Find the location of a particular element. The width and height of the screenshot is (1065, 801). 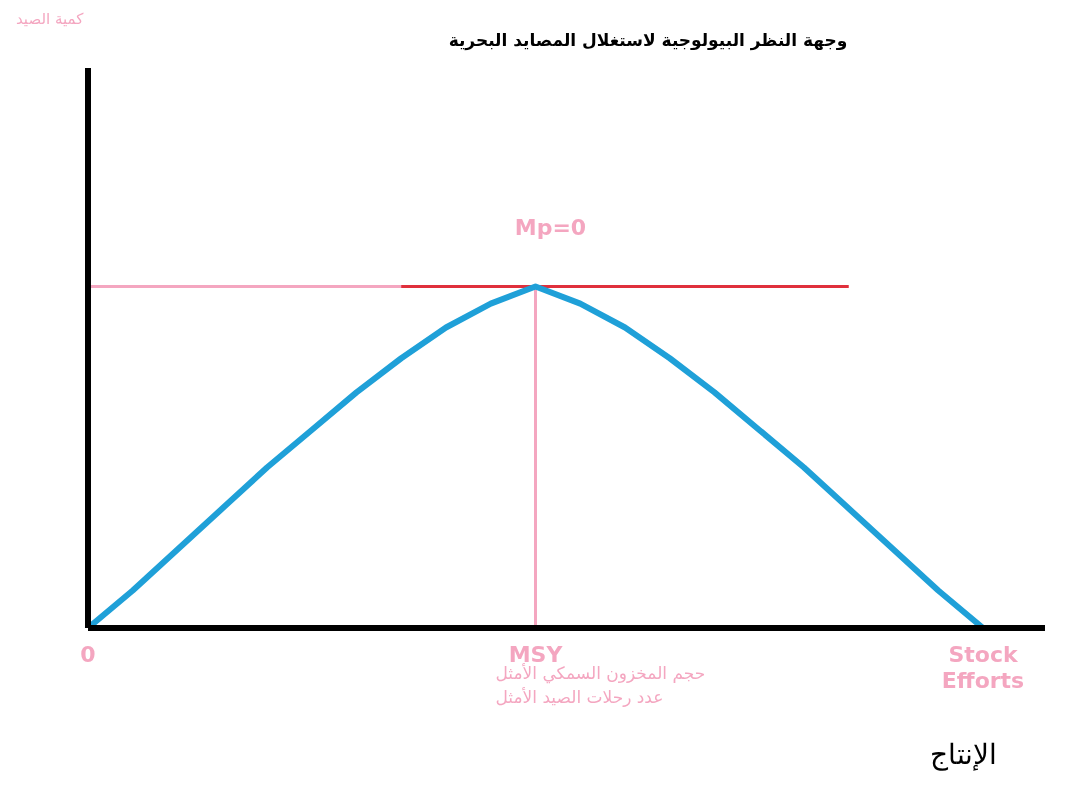

annotation: Mp=0 is located at coordinates (550, 227).